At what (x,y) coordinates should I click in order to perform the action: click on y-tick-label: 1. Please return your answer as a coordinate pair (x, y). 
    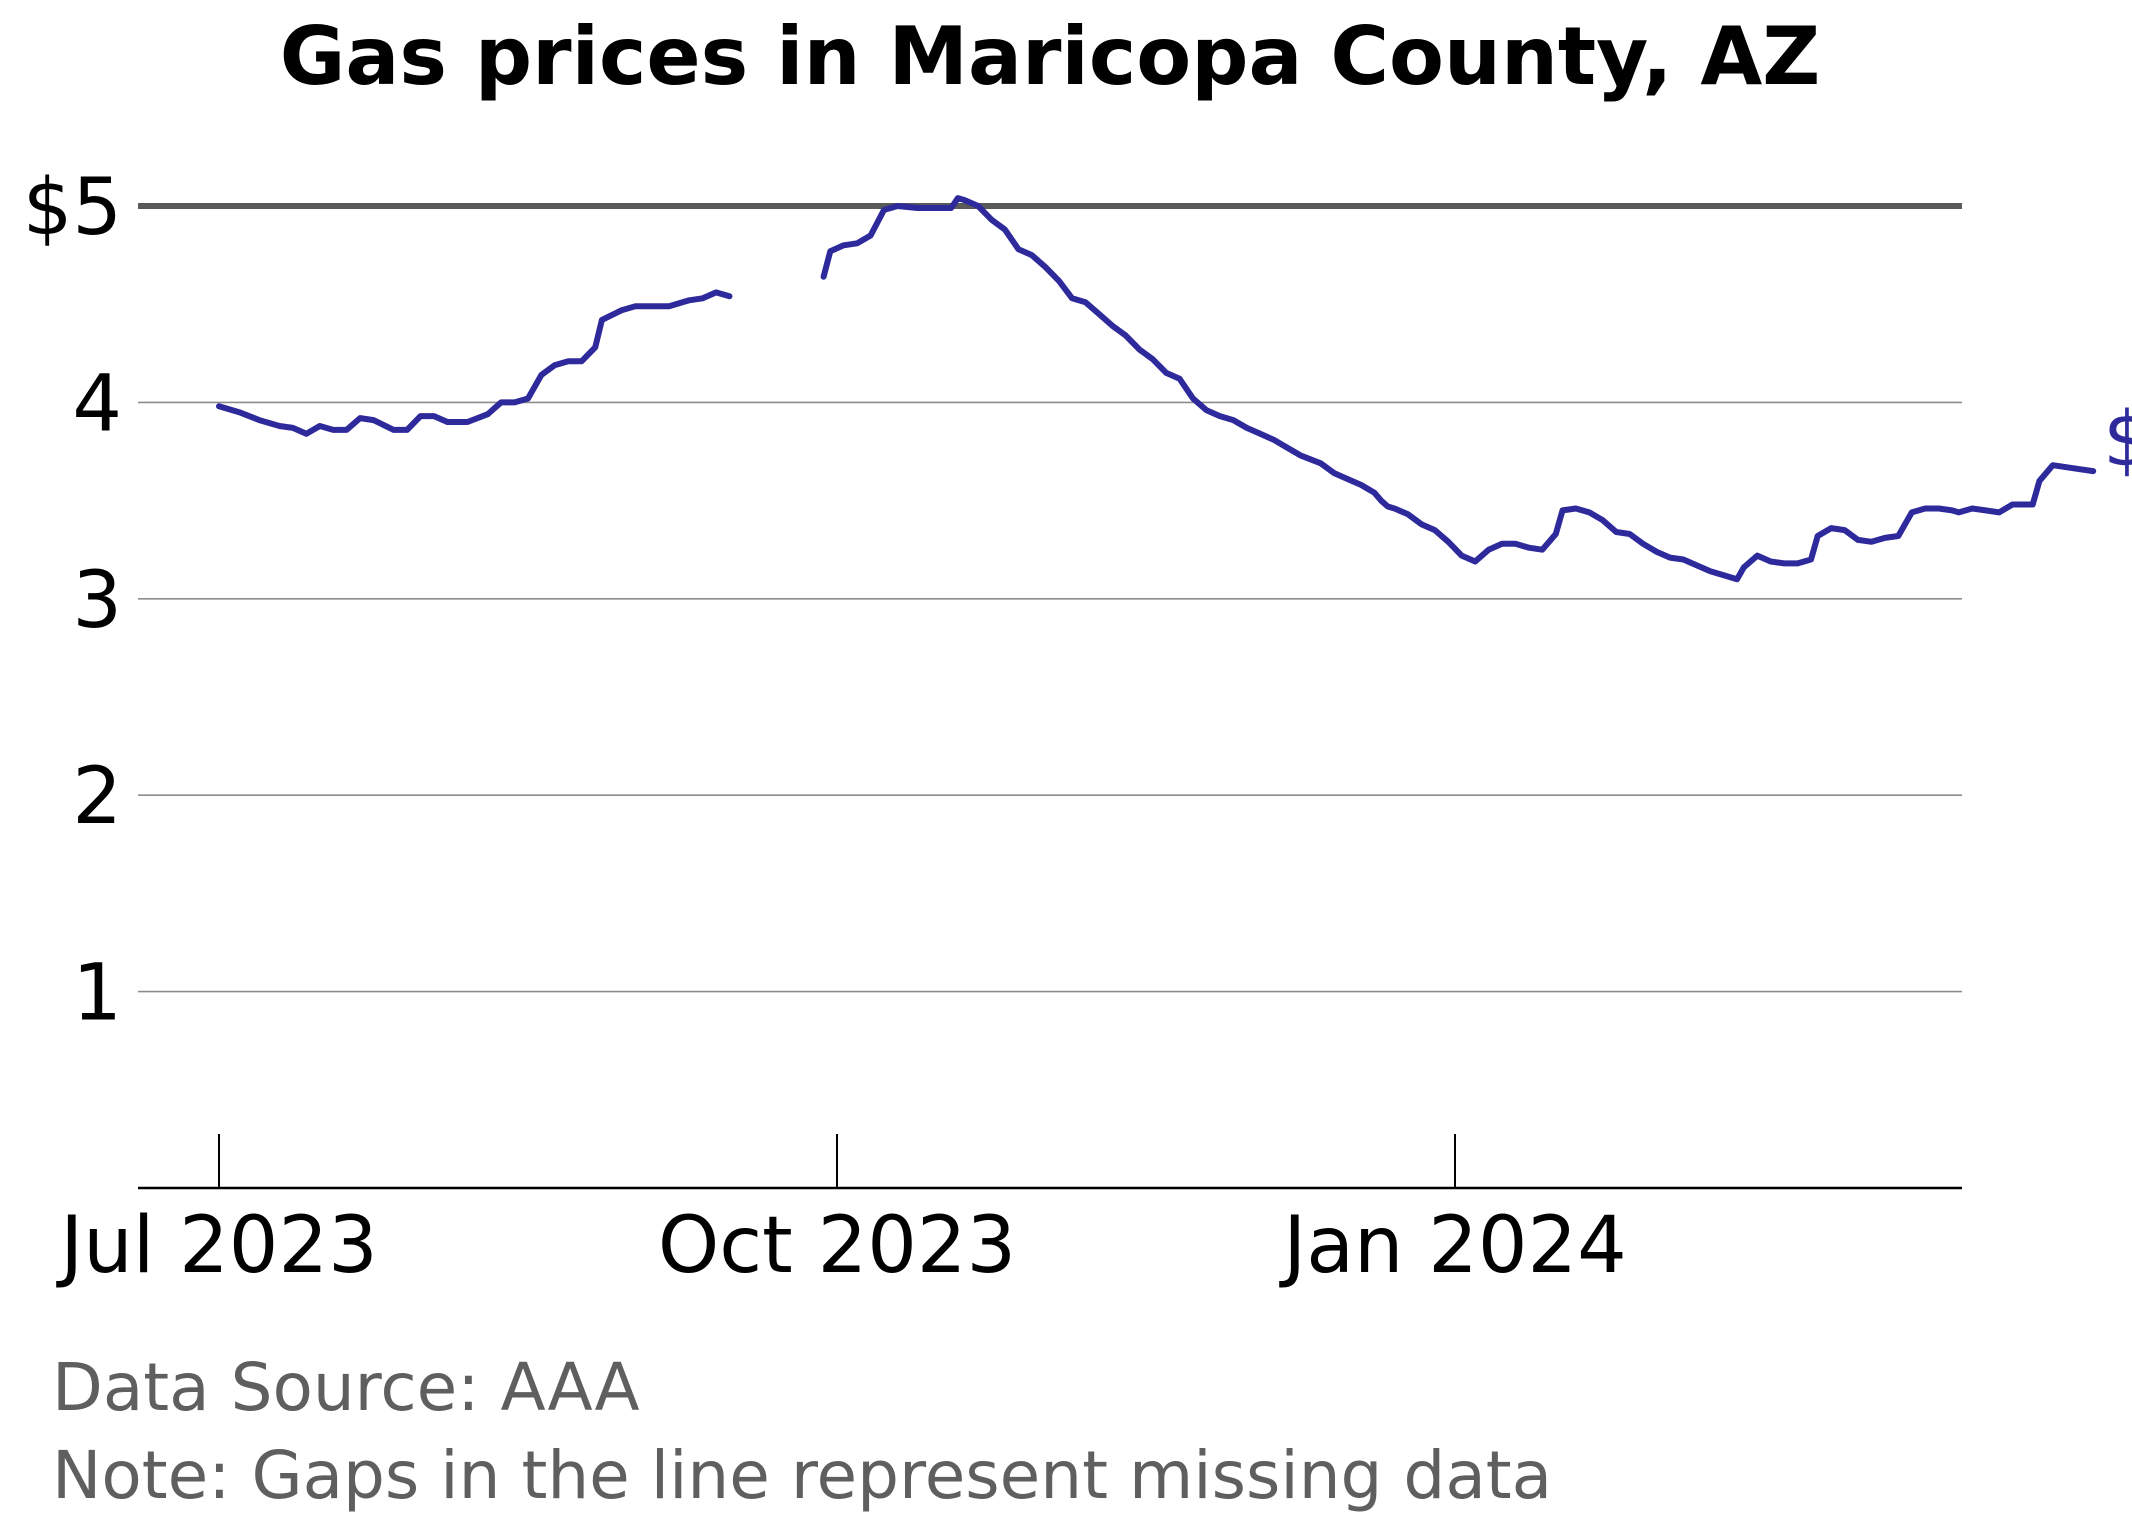
    Looking at the image, I should click on (97, 994).